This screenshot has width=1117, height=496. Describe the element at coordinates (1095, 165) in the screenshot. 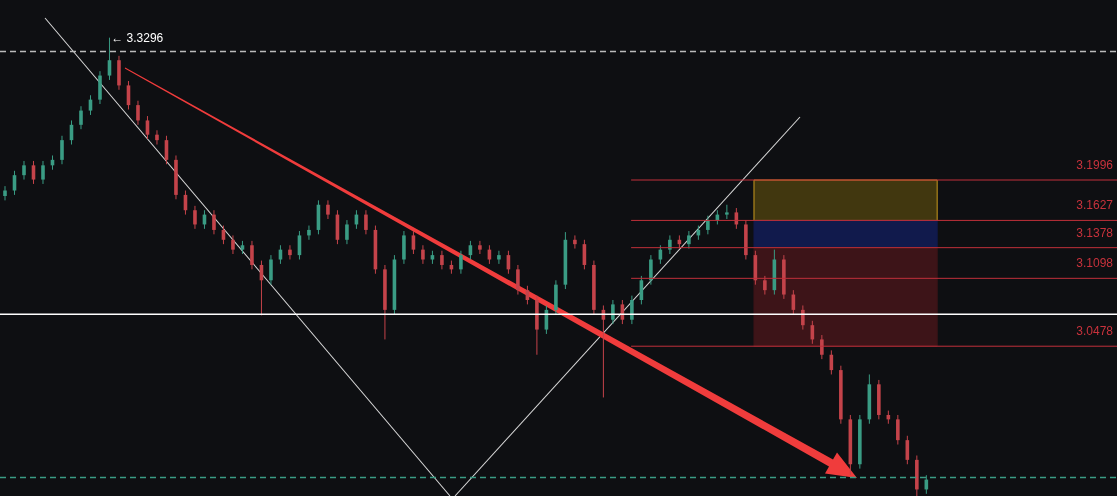

I see `ref-line-label: 3.1996` at that location.